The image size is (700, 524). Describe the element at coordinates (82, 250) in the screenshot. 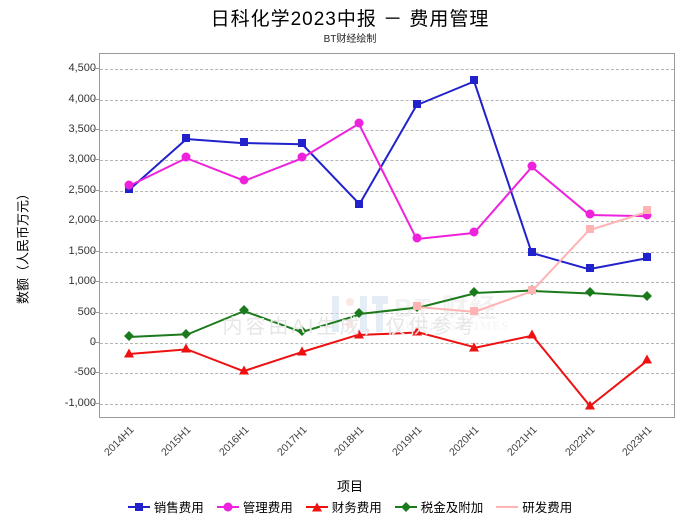

I see `y-tick-label: 1,500` at that location.